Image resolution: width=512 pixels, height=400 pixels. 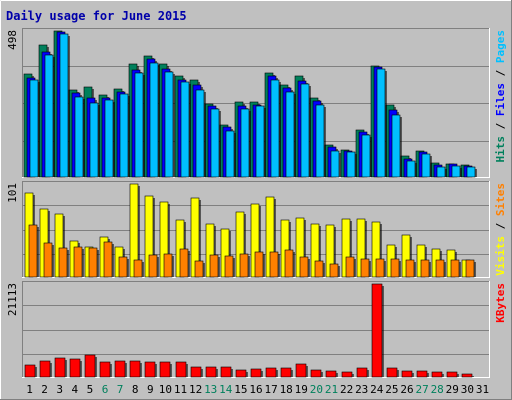 I want to click on x-tick-label-31: 31, so click(x=482, y=389).